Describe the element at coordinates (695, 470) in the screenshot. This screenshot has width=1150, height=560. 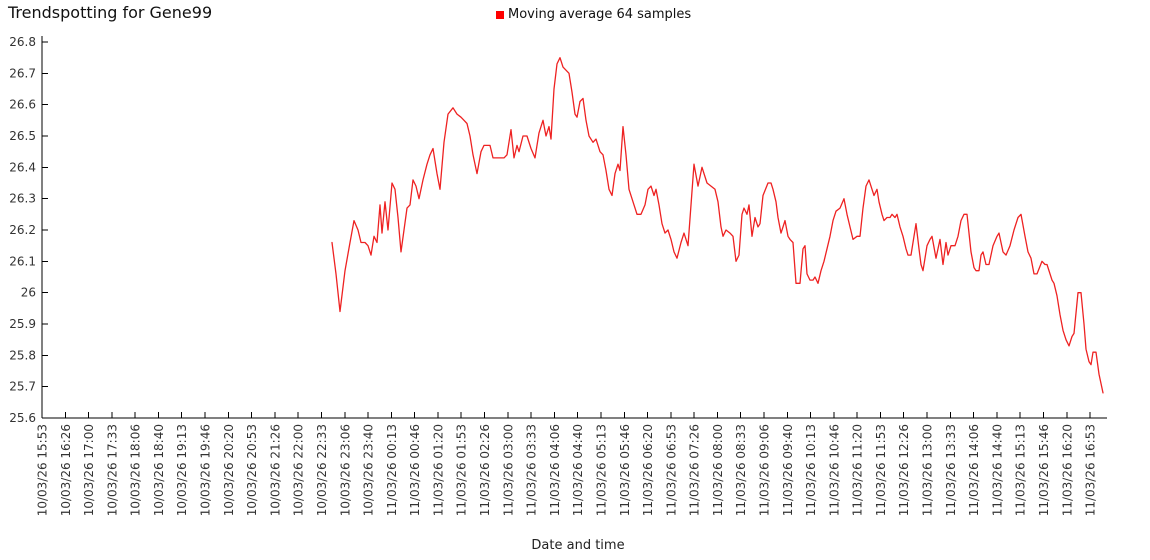
I see `x-tick-label: 11/03/26 07:26` at that location.